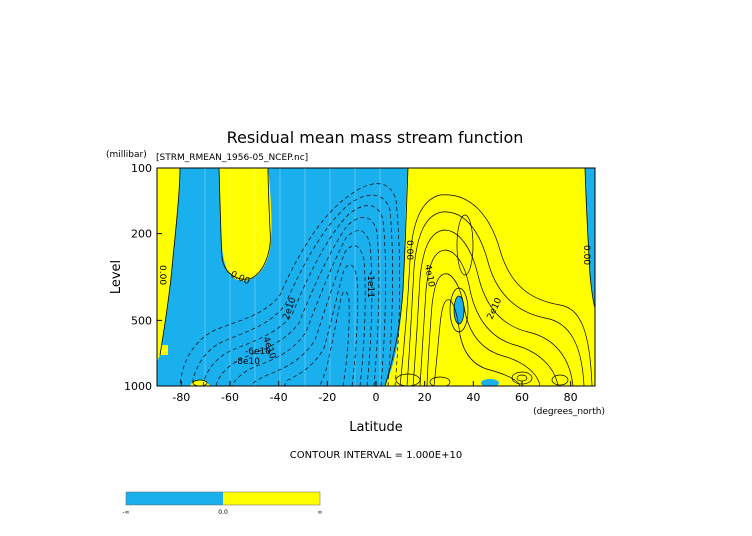 The image size is (752, 536). Describe the element at coordinates (245, 224) in the screenshot. I see `positive-region-upper-left` at that location.